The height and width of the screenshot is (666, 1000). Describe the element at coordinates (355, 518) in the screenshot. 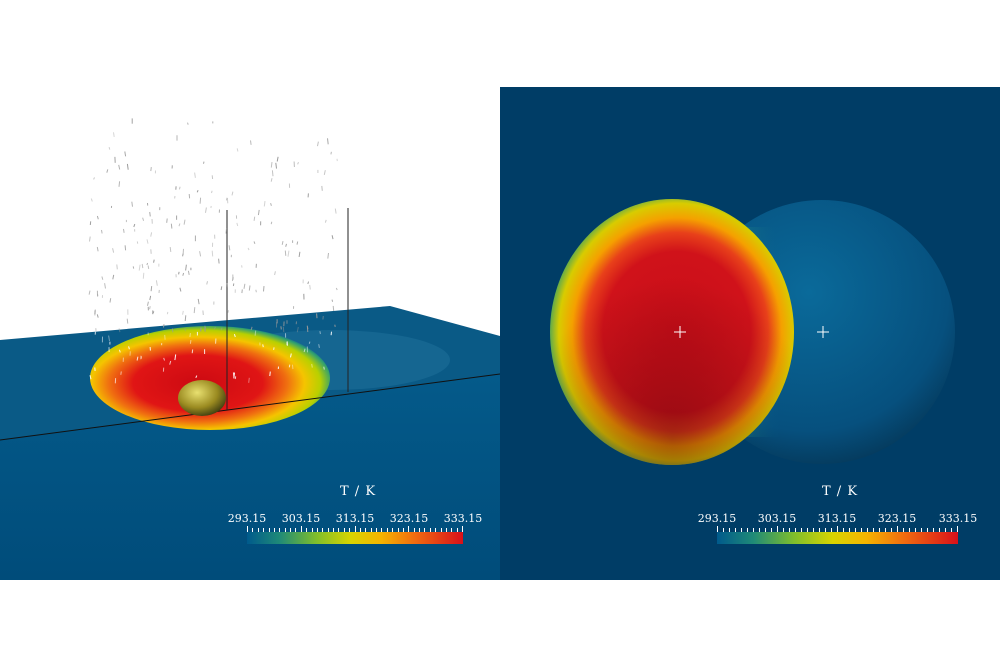

I see `colorbar-tick: 313.15` at that location.